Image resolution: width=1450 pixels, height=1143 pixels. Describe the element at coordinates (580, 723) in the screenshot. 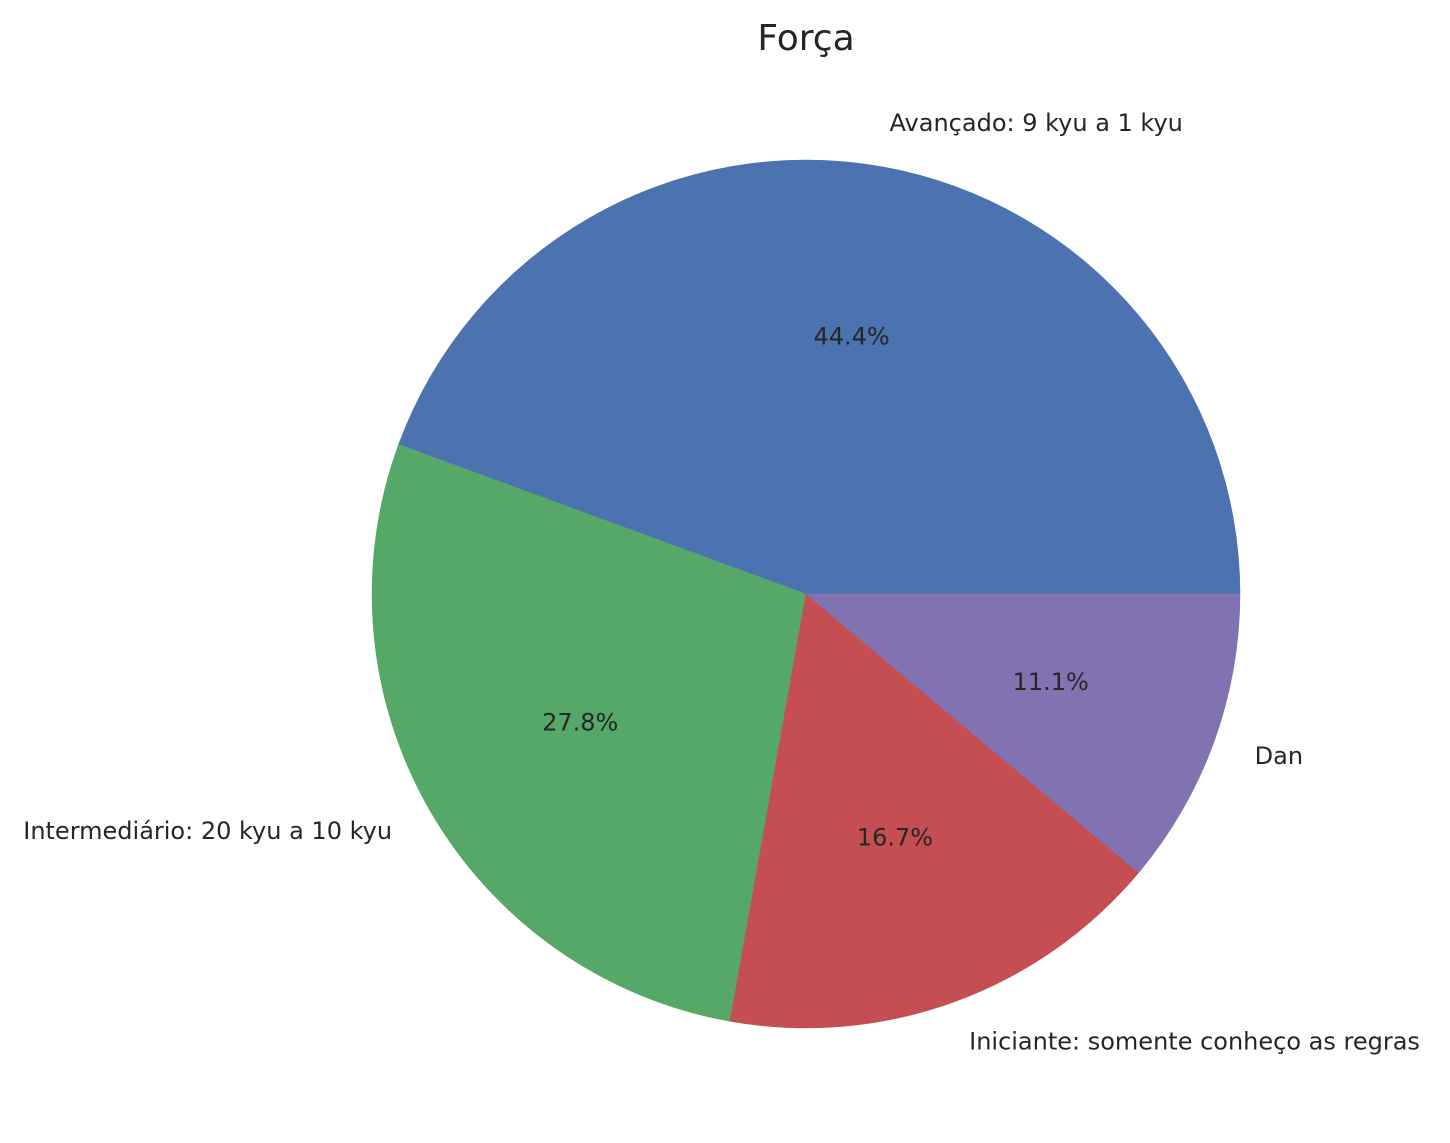

I see `pct-label-intermediario-20-kyu-a-10-kyu: 27.8%` at that location.